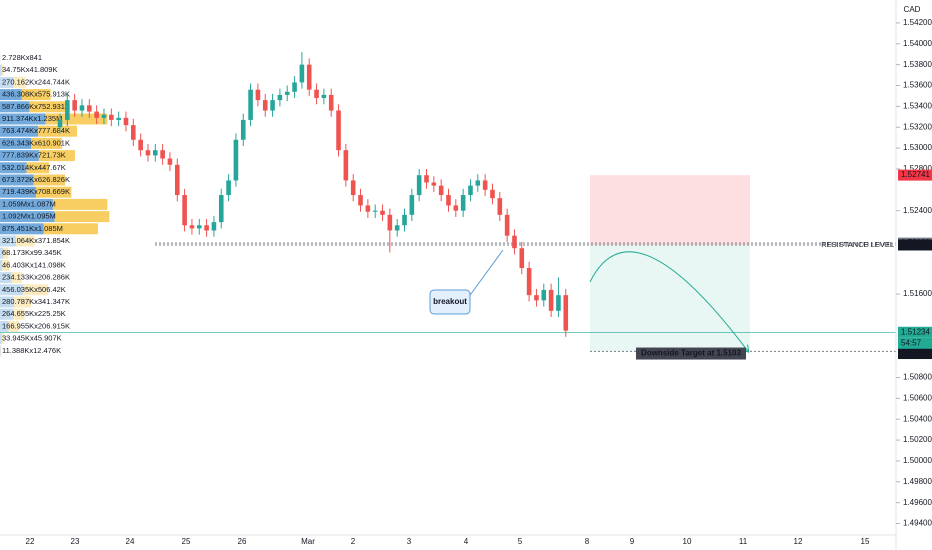 This screenshot has width=932, height=550. What do you see at coordinates (917, 22) in the screenshot?
I see `y-tick-label: 1.54200` at bounding box center [917, 22].